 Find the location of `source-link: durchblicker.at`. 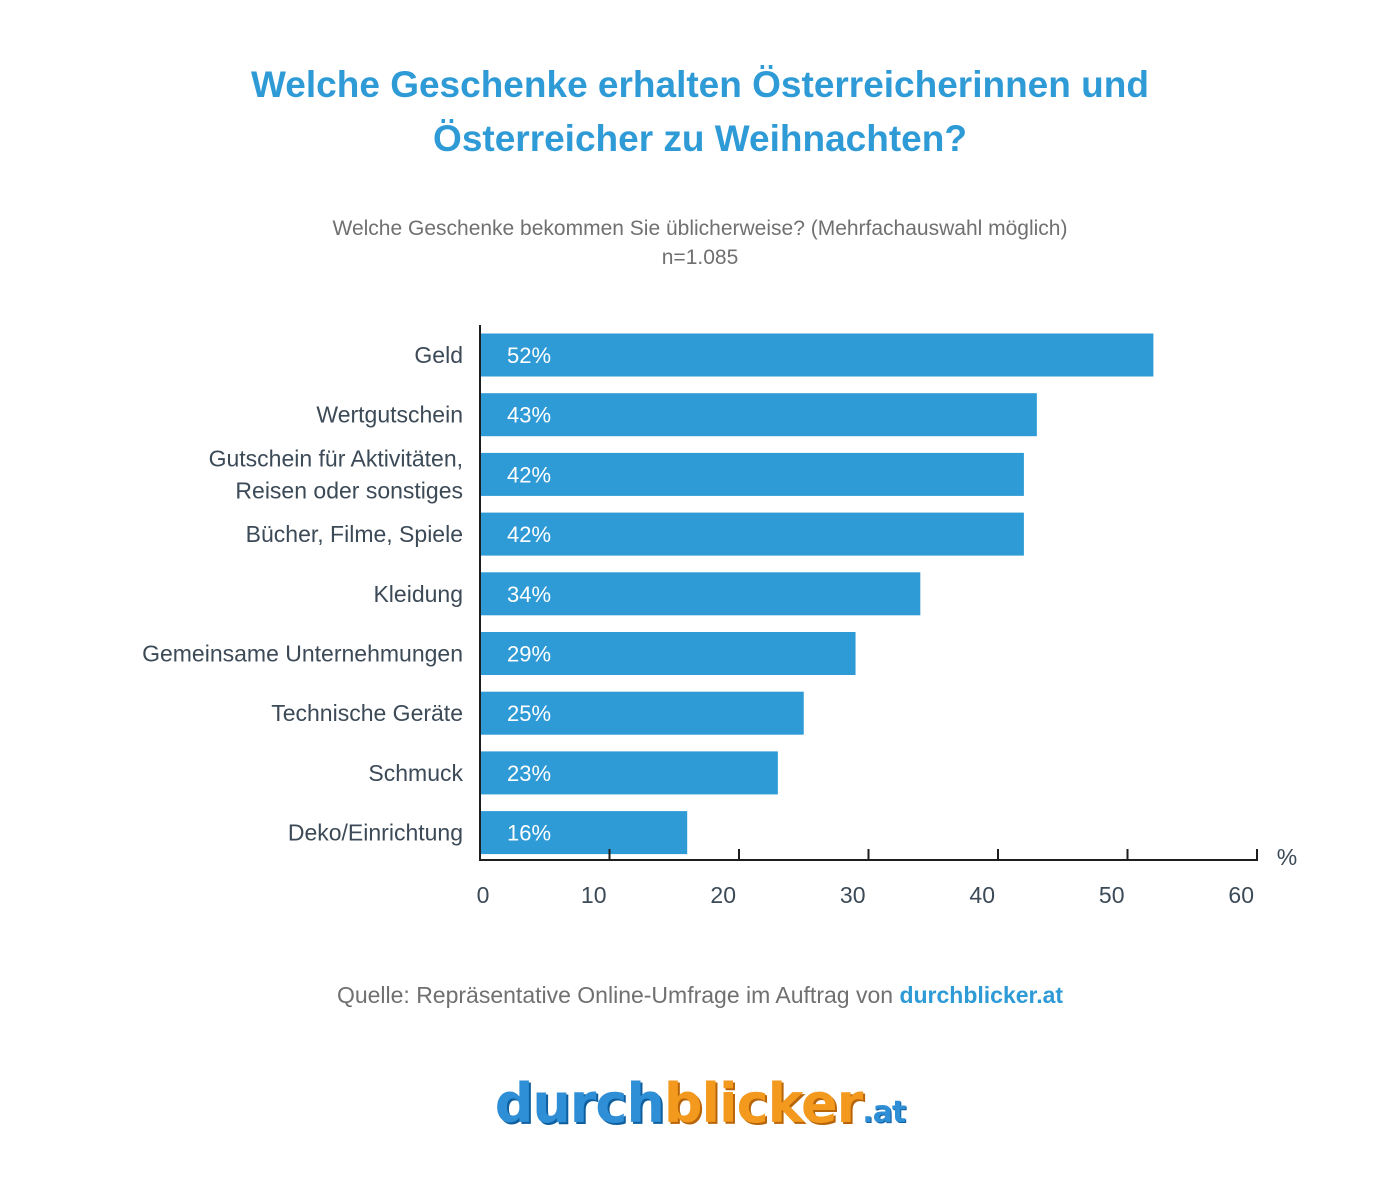

source-link: durchblicker.at is located at coordinates (981, 995).